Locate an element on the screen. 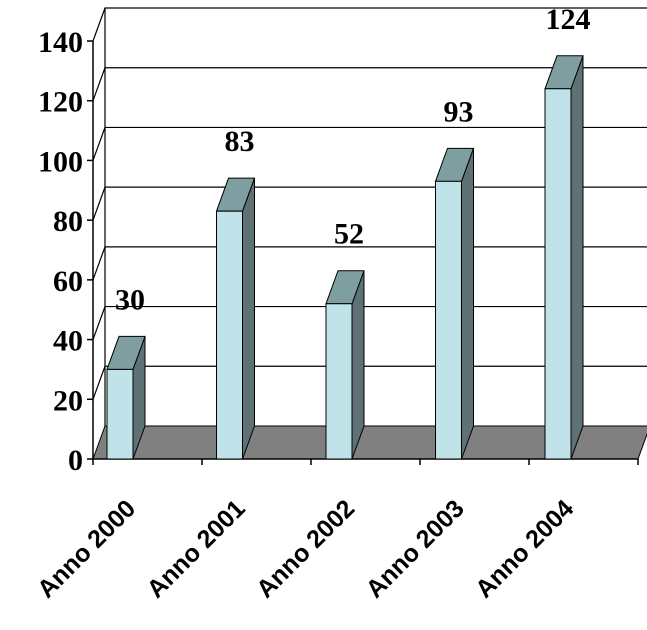 This screenshot has height=630, width=647. x-category-label: Anno 2001 is located at coordinates (196, 548).